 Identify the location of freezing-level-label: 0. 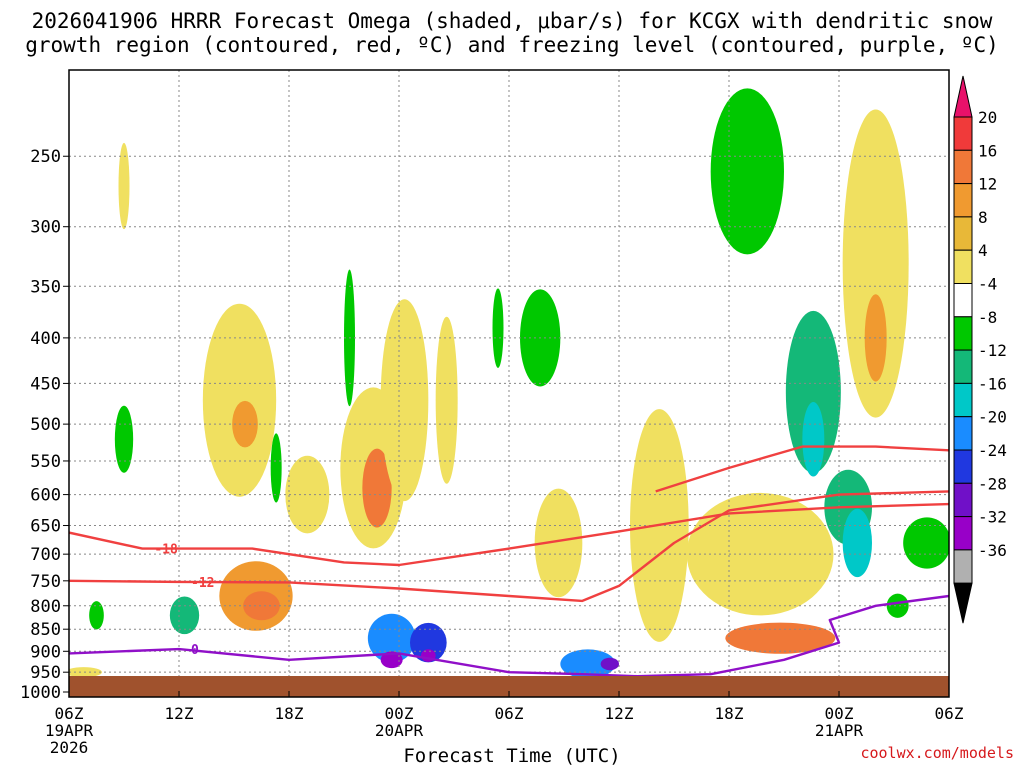
(195, 650).